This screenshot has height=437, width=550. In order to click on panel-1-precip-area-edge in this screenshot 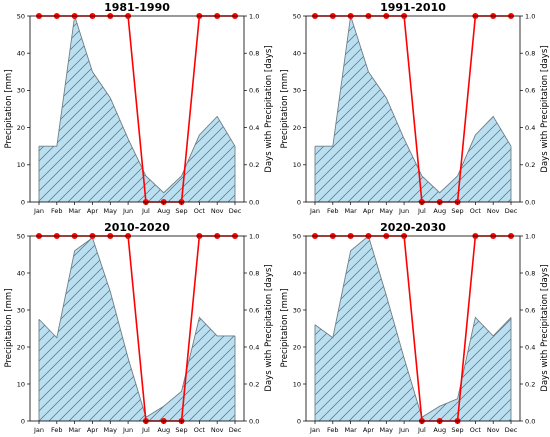, I will do `click(137, 104)`.